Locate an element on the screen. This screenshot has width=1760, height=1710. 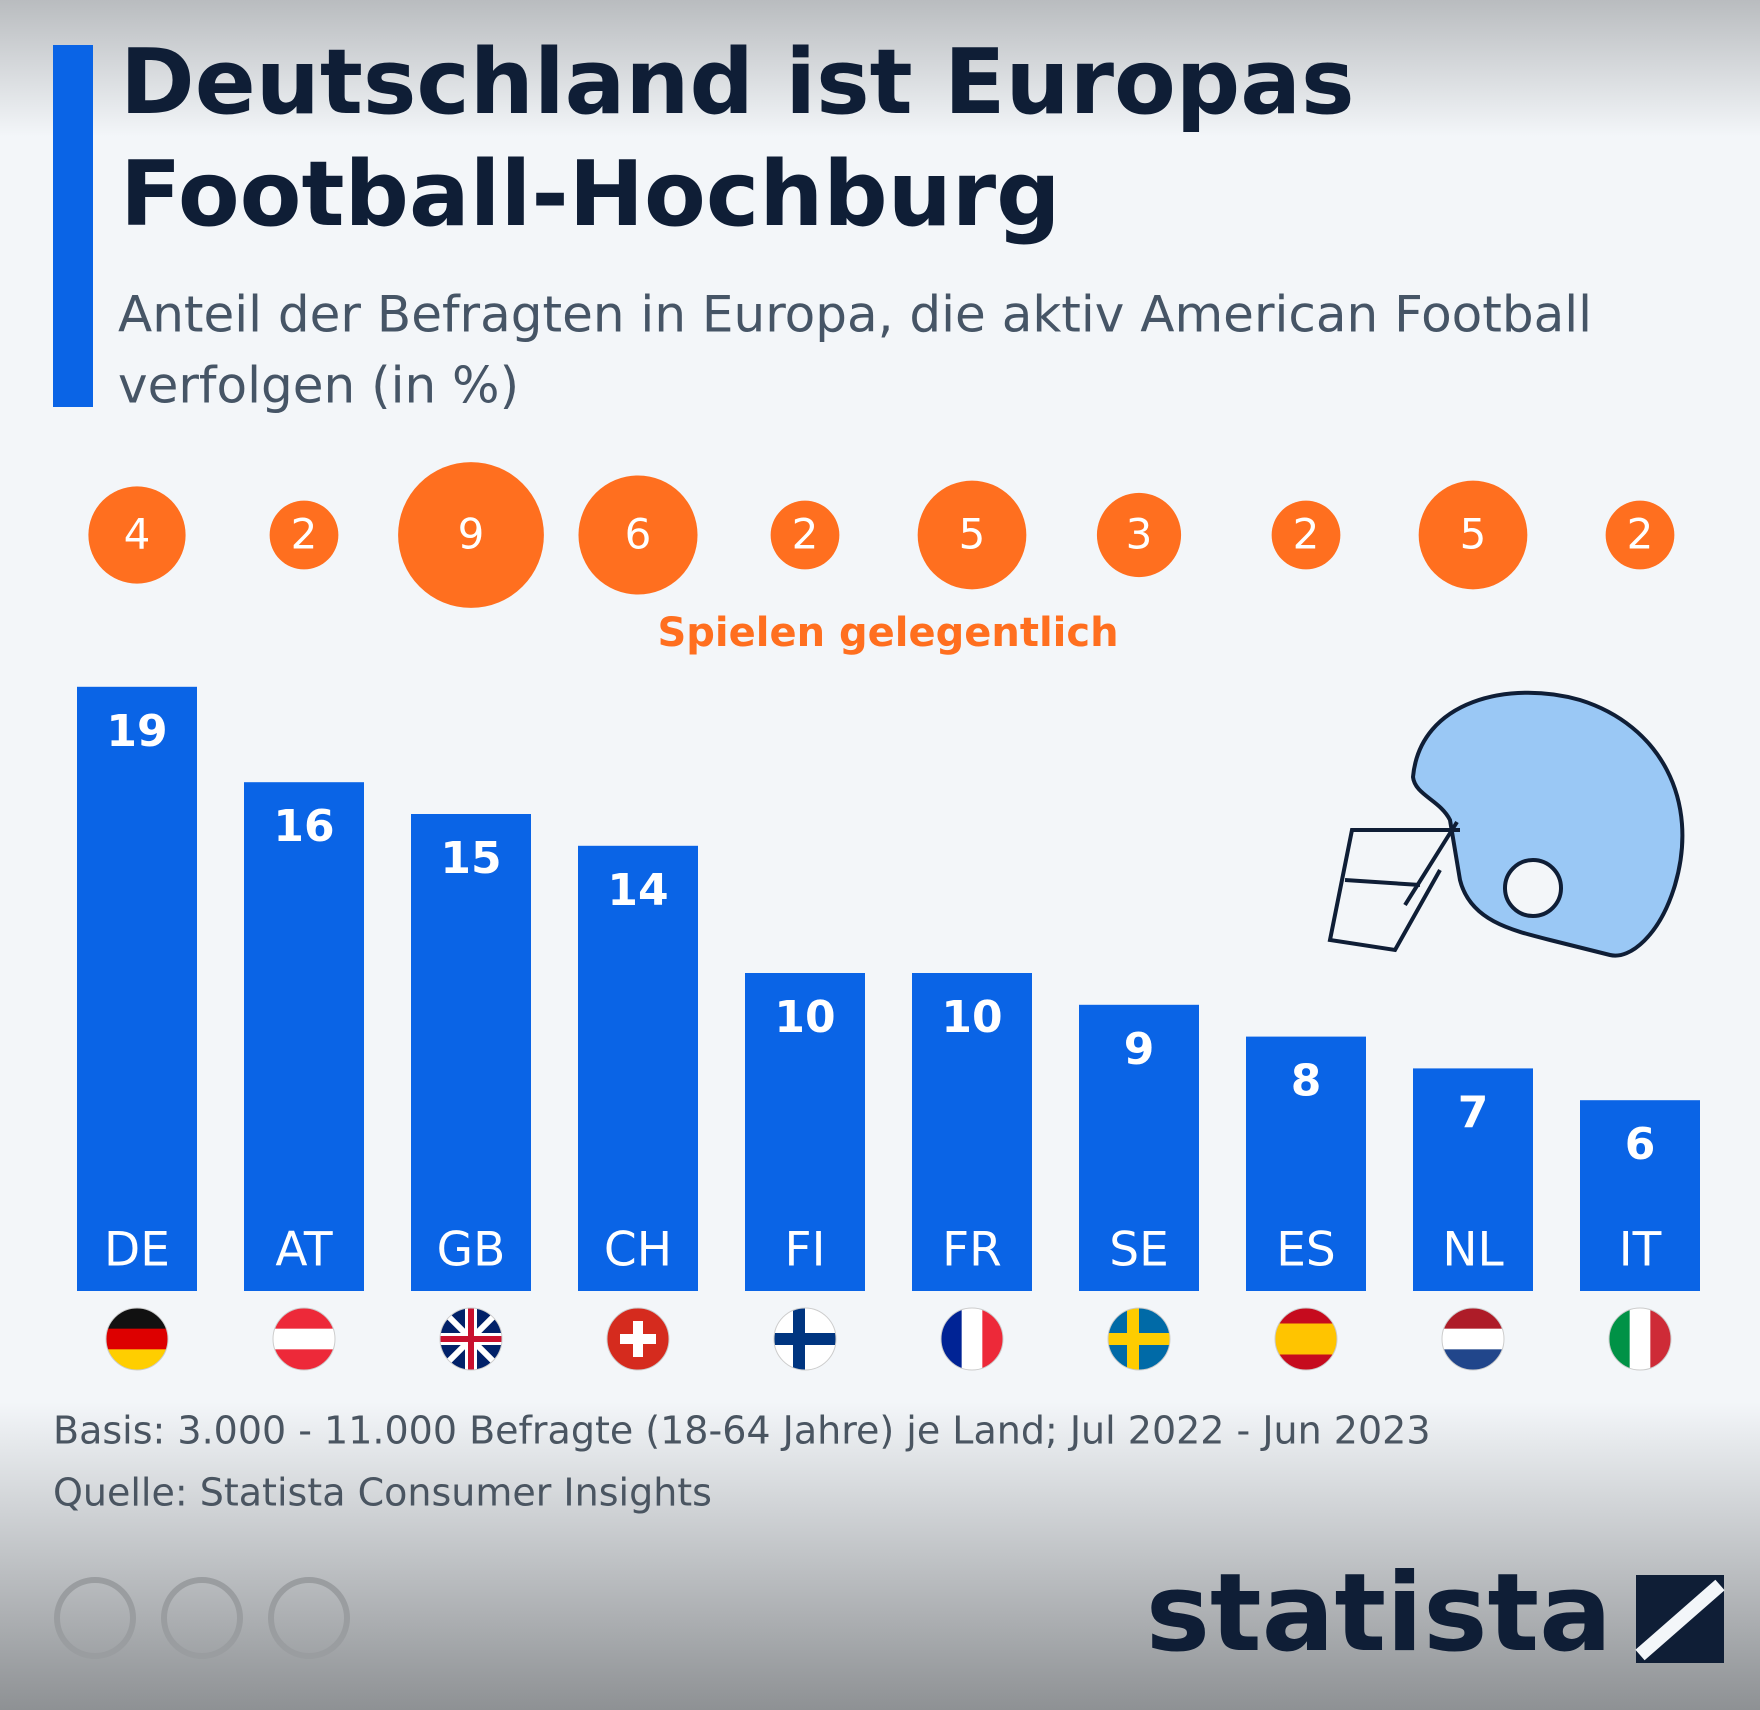
category-label: NL is located at coordinates (1472, 1250).